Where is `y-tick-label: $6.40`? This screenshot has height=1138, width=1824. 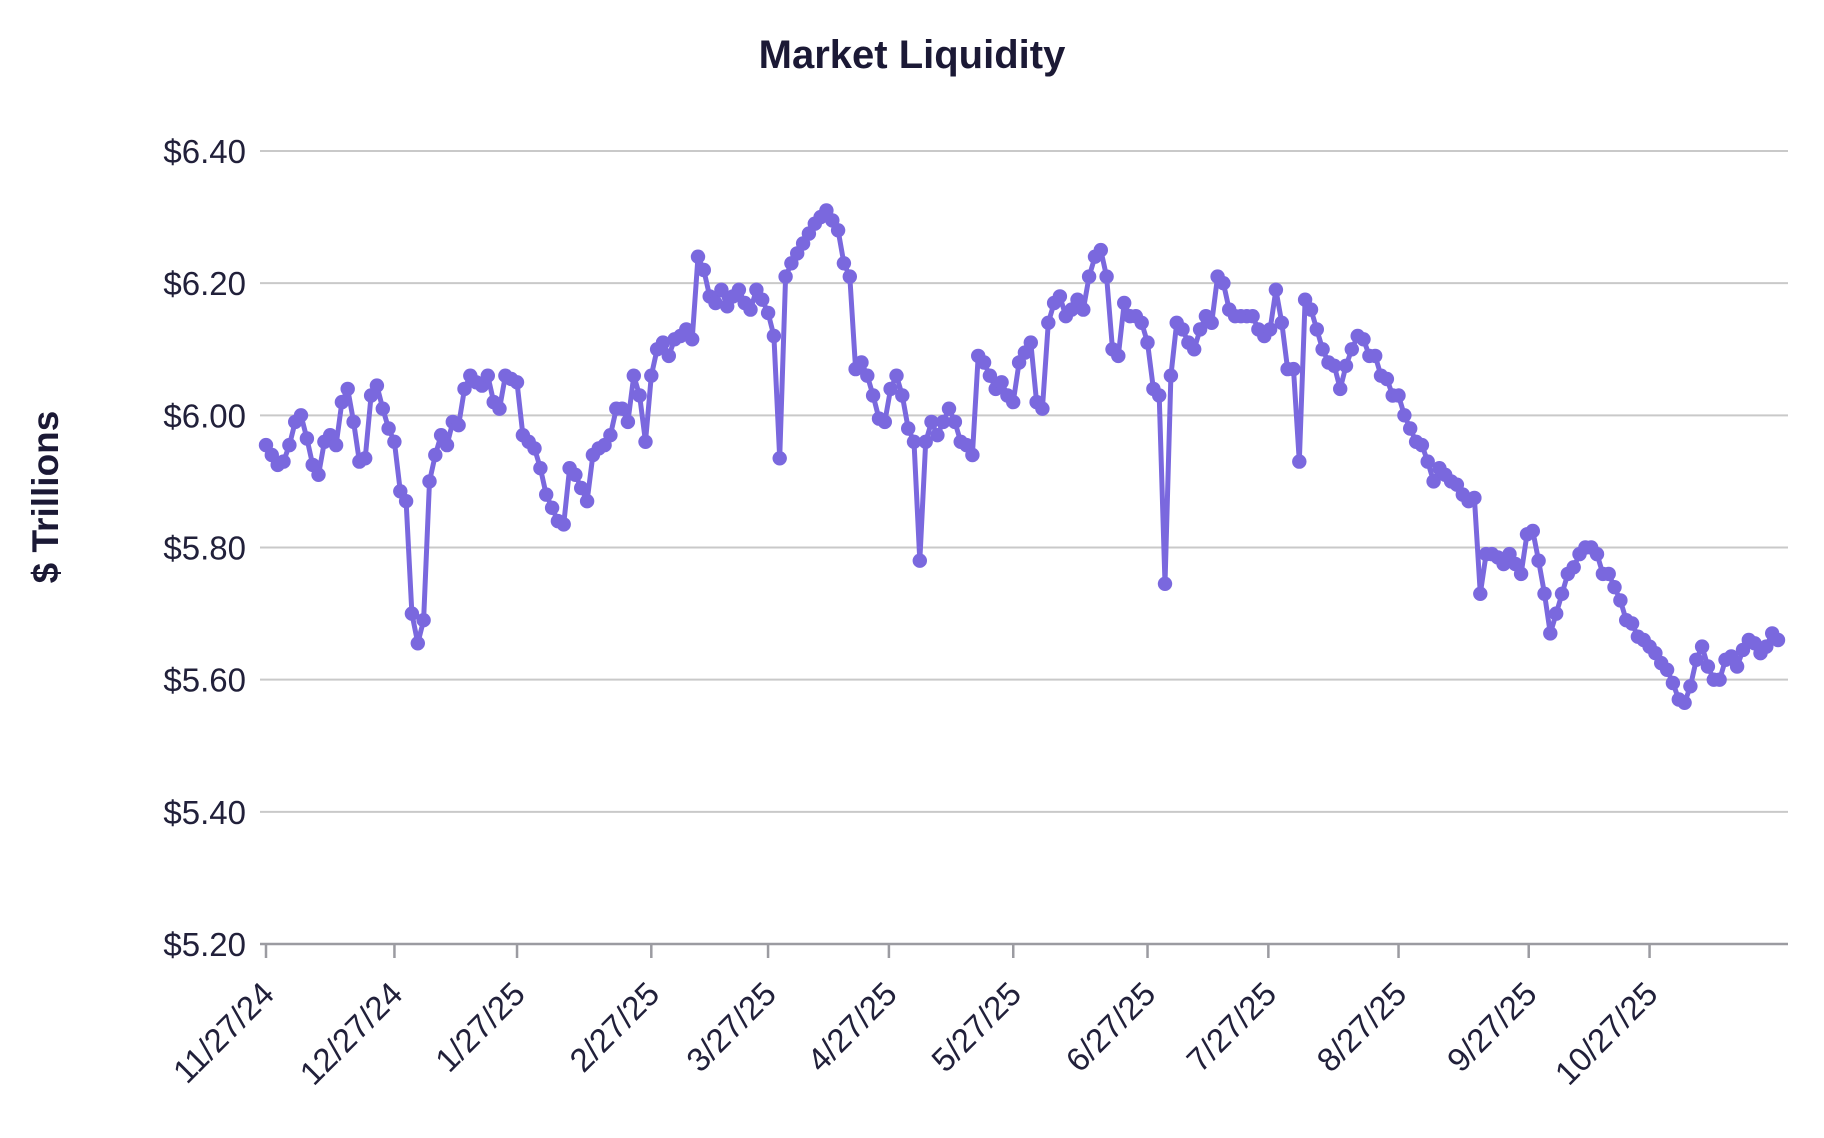
y-tick-label: $6.40 is located at coordinates (204, 151).